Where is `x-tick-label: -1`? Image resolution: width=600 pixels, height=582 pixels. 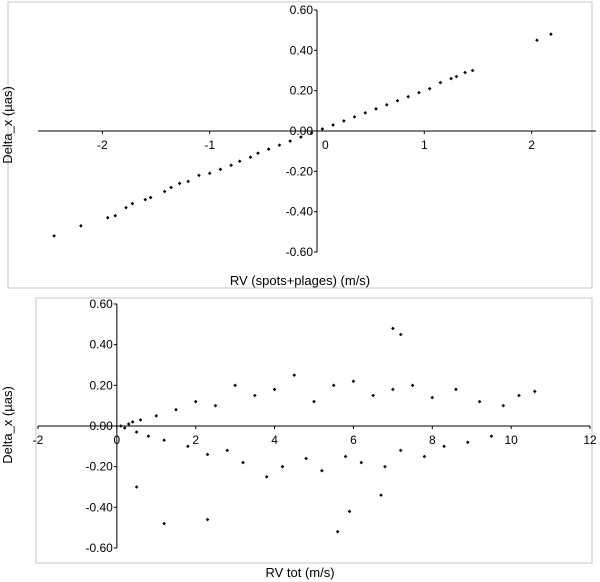
x-tick-label: -1 is located at coordinates (209, 145).